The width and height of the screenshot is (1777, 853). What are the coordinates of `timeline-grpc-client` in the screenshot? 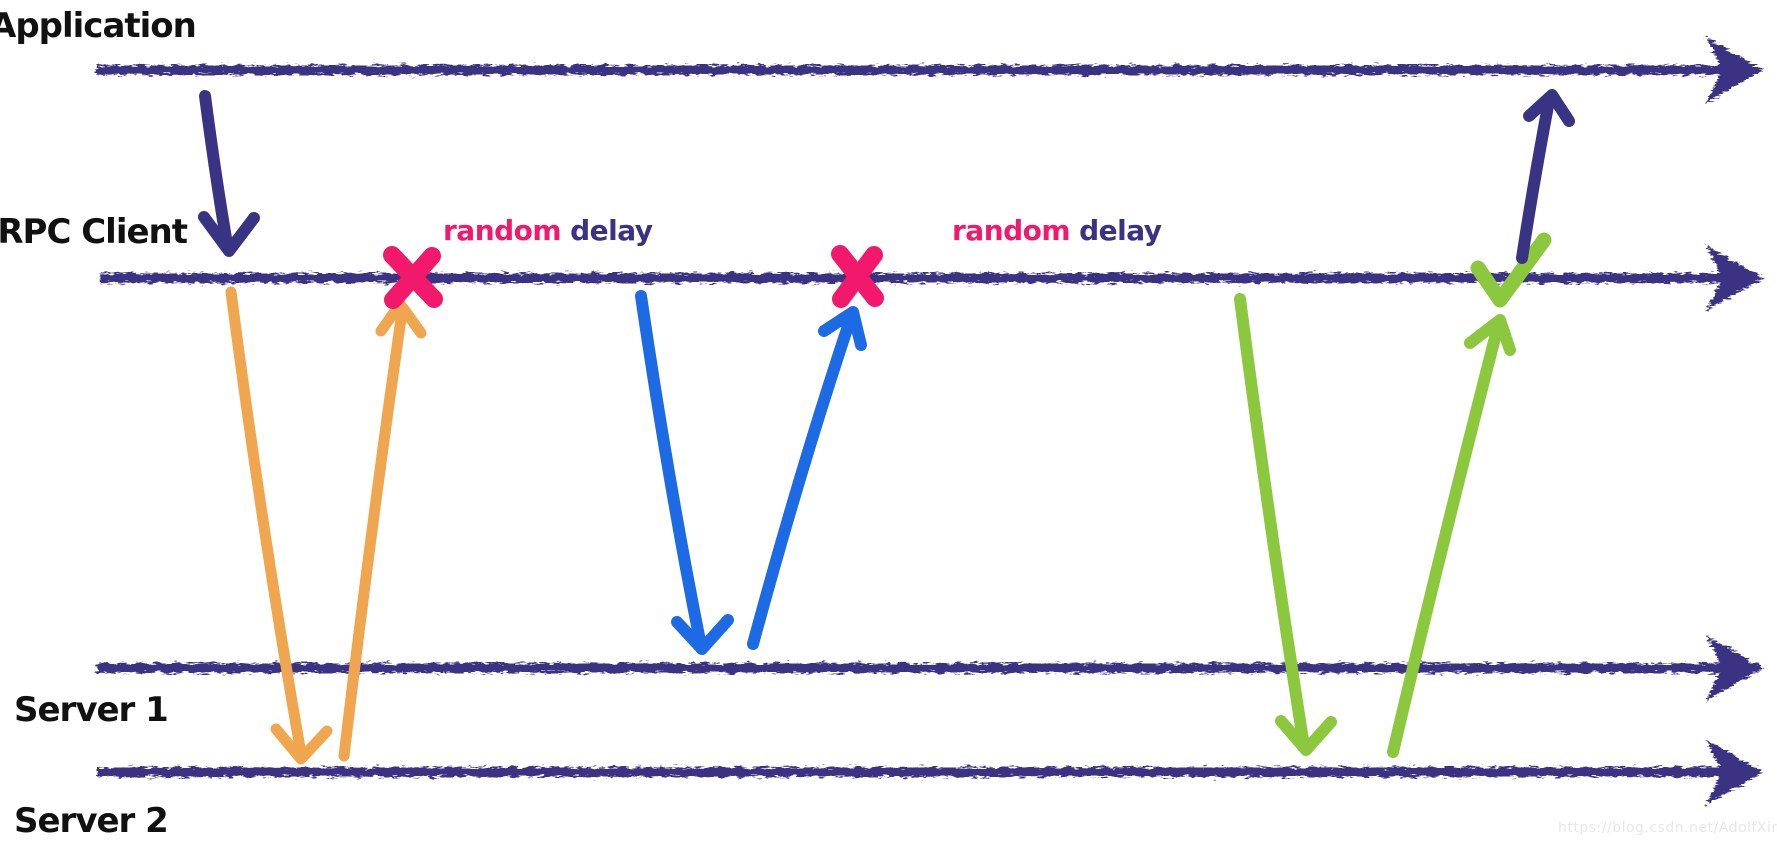 It's located at (931, 278).